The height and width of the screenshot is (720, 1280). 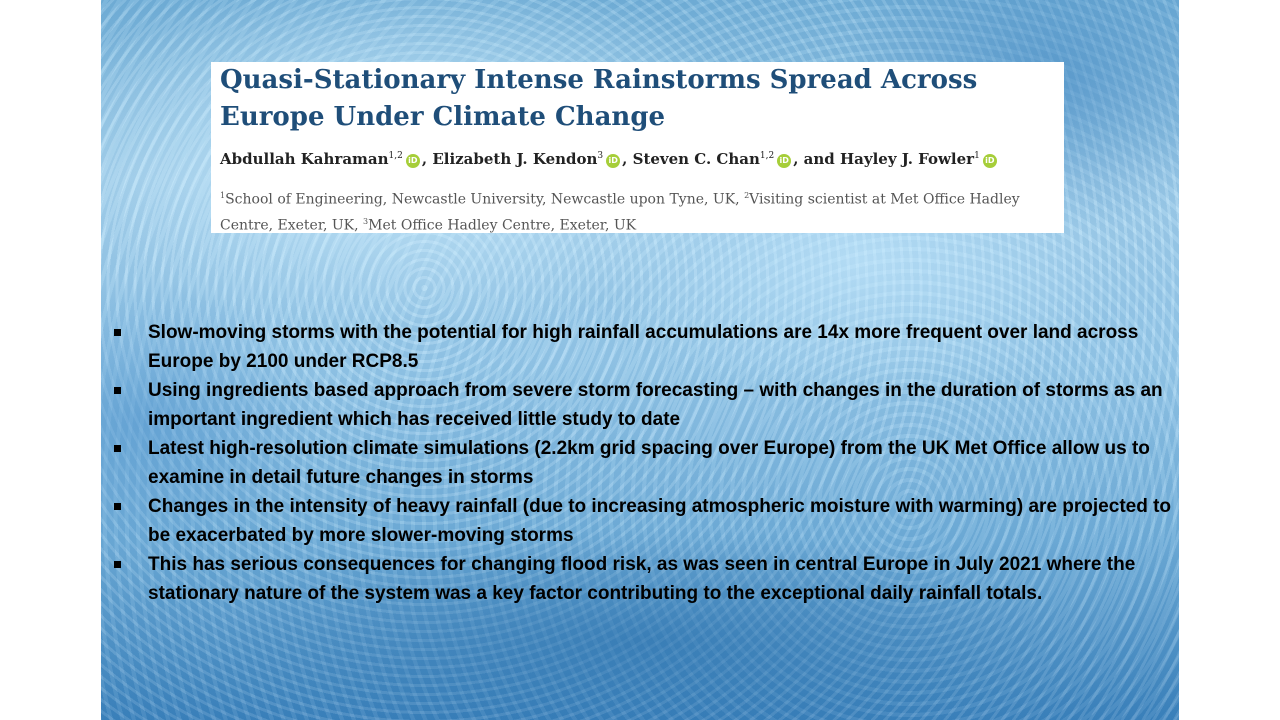 I want to click on author: Elizabeth J. Kendon3 iD,, so click(x=532, y=159).